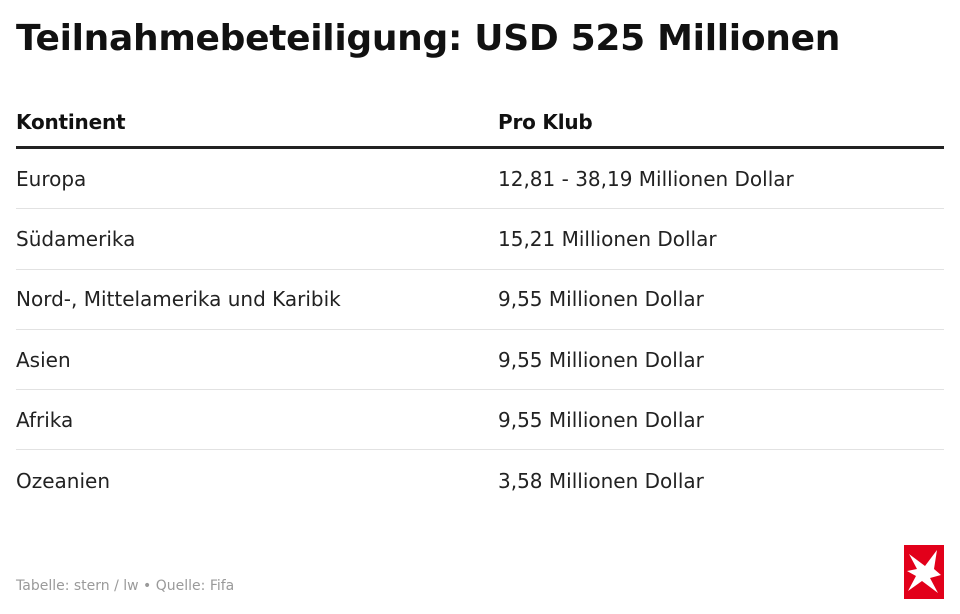 The image size is (960, 614). I want to click on cell-per-club: 15,21 Millionen Dollar, so click(607, 238).